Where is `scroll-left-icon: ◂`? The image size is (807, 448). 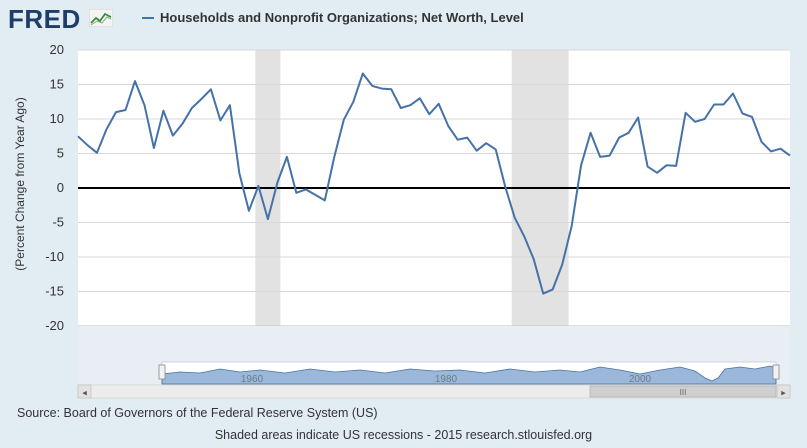 scroll-left-icon: ◂ is located at coordinates (84, 394).